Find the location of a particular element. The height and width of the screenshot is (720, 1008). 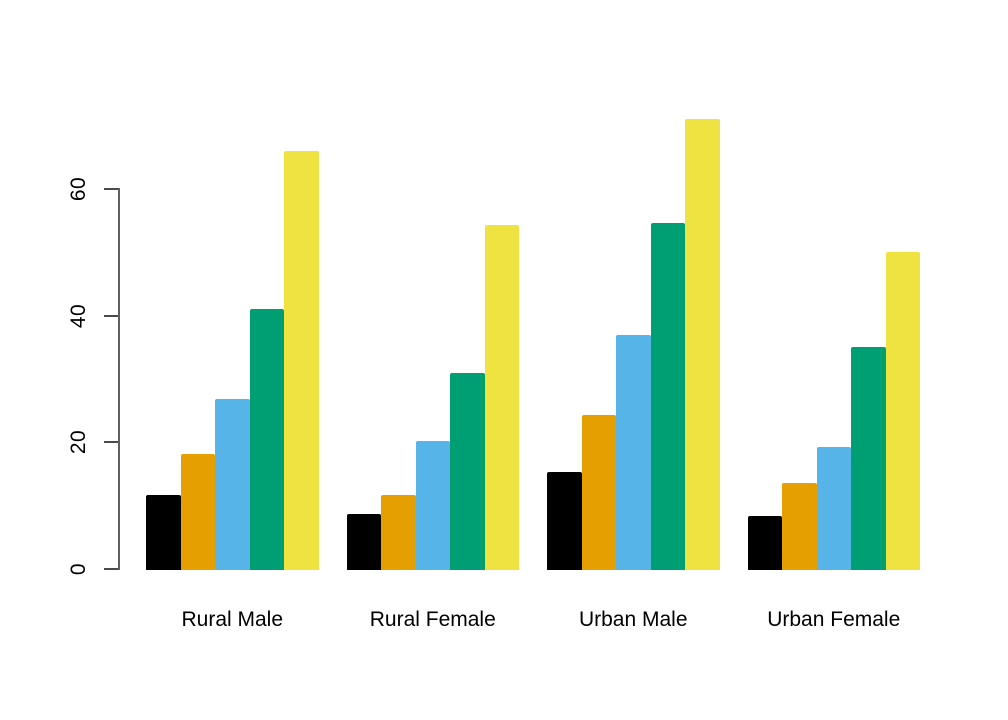

x-axis-label: Rural Female is located at coordinates (432, 619).